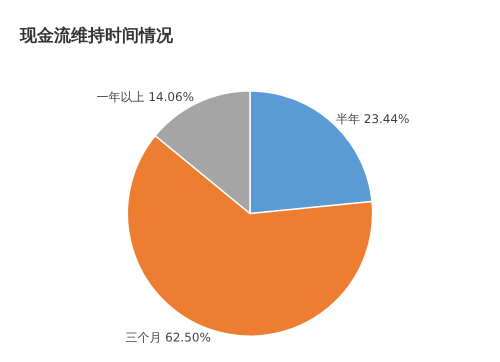  I want to click on slice-label: 三个月 62.50%, so click(168, 337).